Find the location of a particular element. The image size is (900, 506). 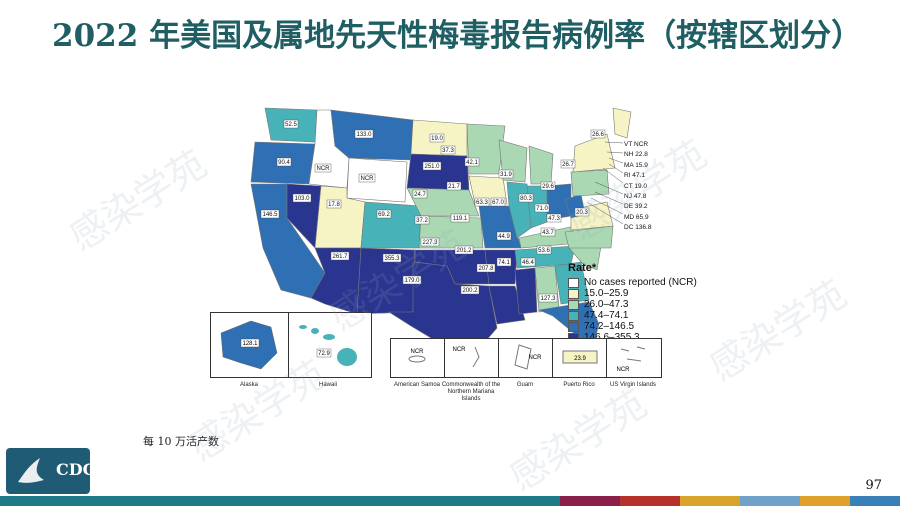

legend-item: No cases reported (NCR) is located at coordinates (632, 282).